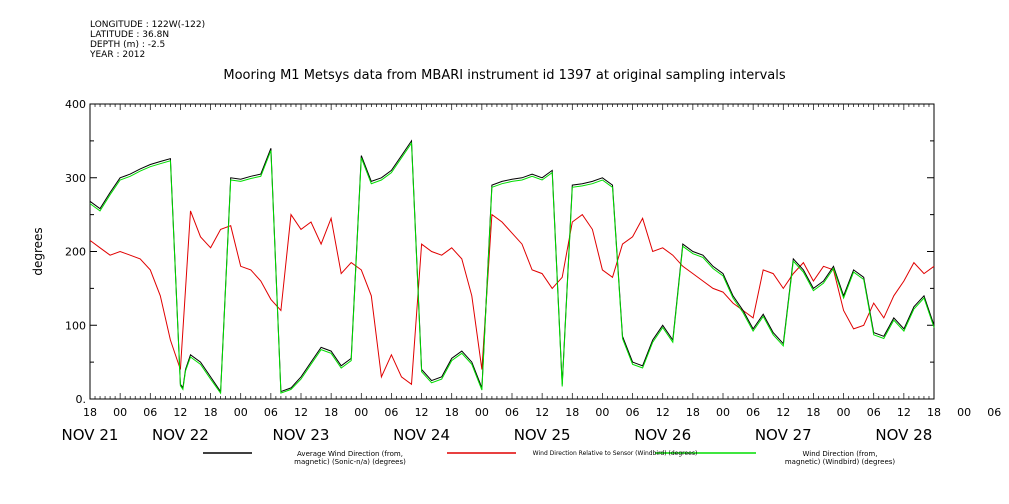 This screenshot has width=1009, height=504. I want to click on latitude-label: LATITUDE : 36.8N, so click(130, 35).